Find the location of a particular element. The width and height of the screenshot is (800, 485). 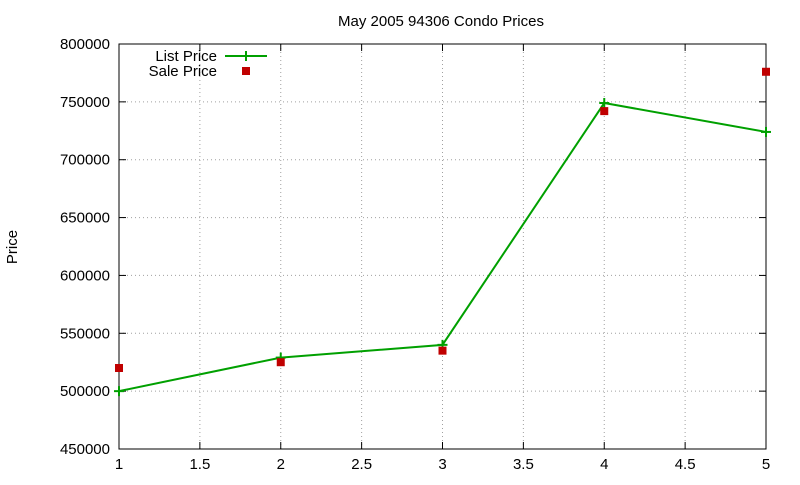

x-tick-label: 4.5 is located at coordinates (685, 464).